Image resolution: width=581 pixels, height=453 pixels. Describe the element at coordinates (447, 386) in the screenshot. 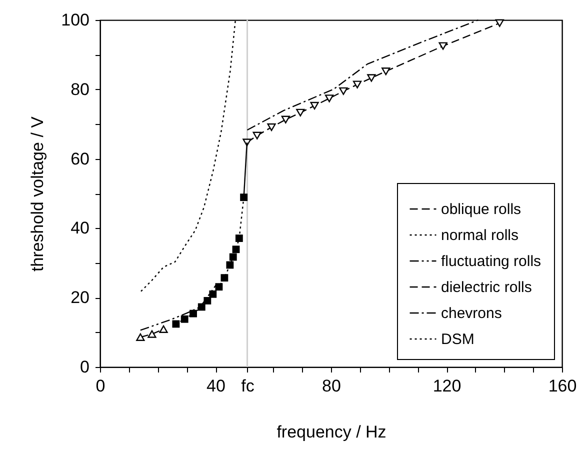

I see `x-tick-label: 120` at that location.